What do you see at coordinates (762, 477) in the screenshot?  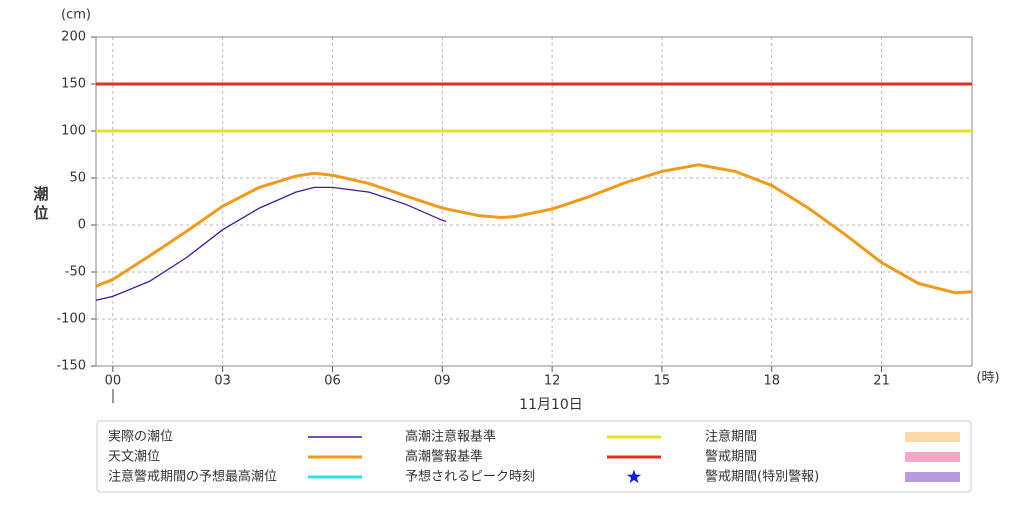 I see `legend-label: 警戒期間(特別警報)` at bounding box center [762, 477].